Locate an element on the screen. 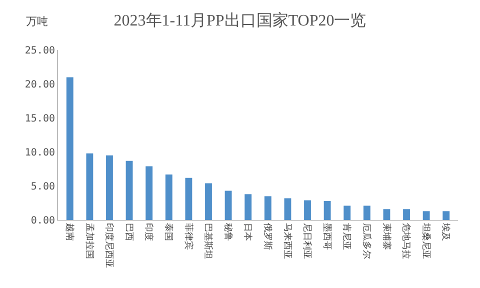 This screenshot has height=288, width=480. y-tick-label: 25.00 is located at coordinates (39, 51).